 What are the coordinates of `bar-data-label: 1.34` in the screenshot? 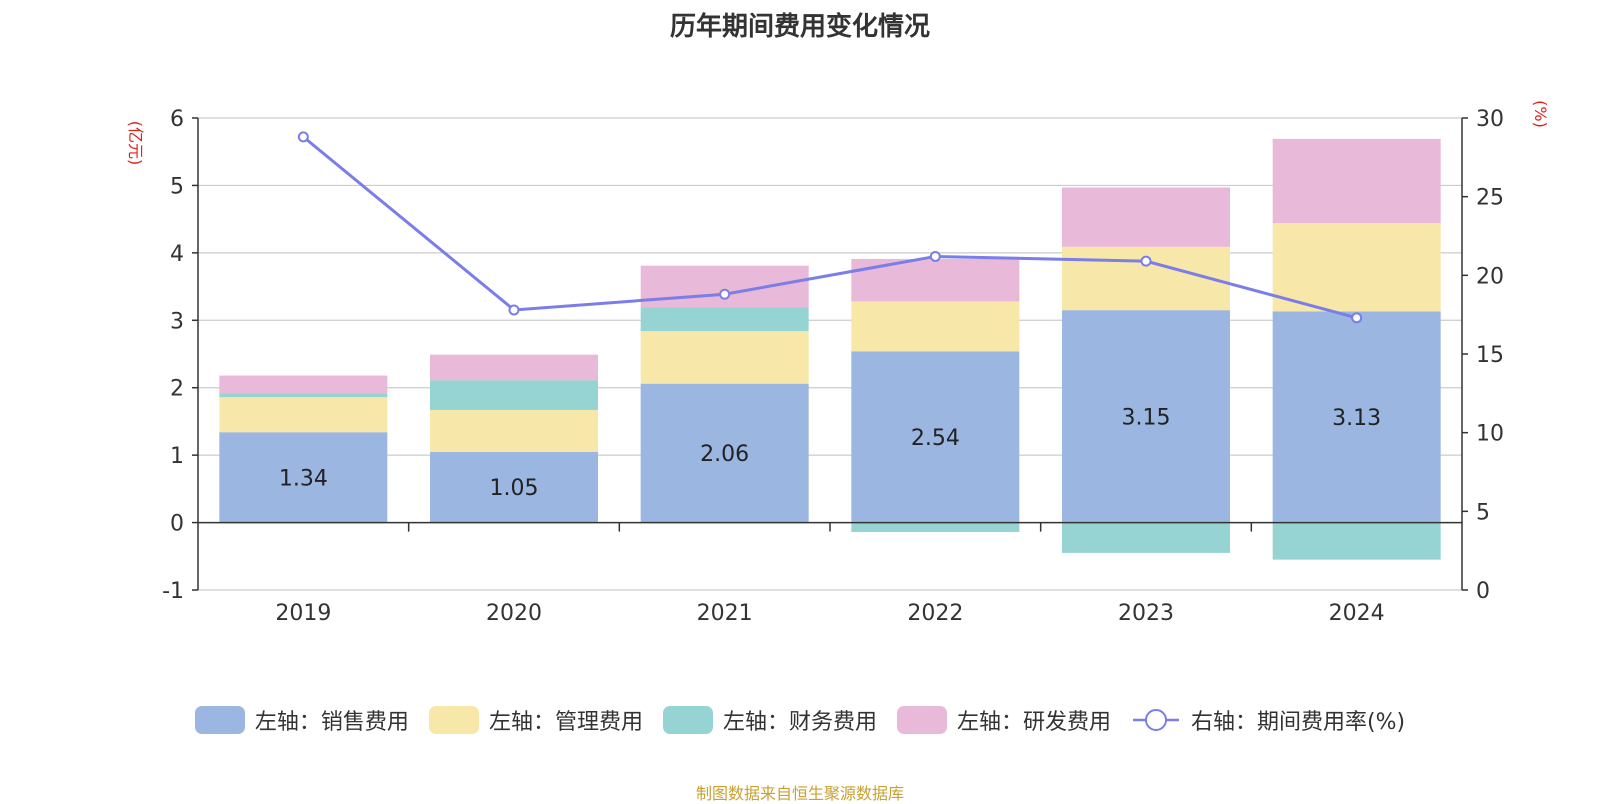 It's located at (303, 478).